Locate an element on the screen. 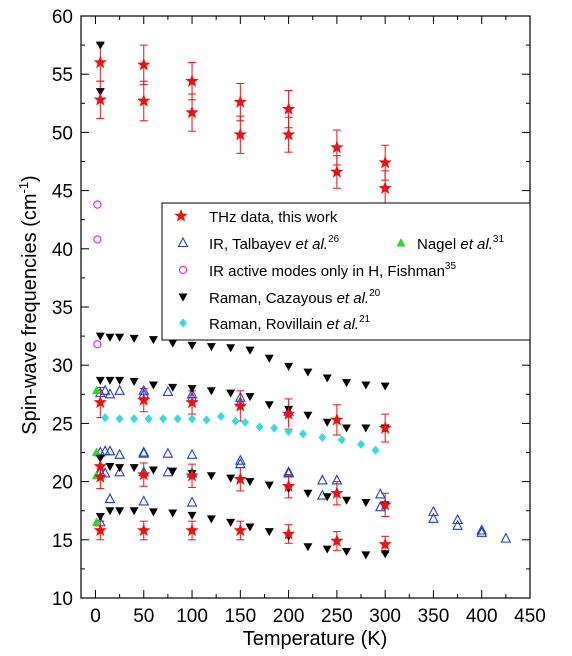 Image resolution: width=572 pixels, height=656 pixels. legend-label-raman-rovillain: Raman, Rovillain et al.21 is located at coordinates (290, 323).